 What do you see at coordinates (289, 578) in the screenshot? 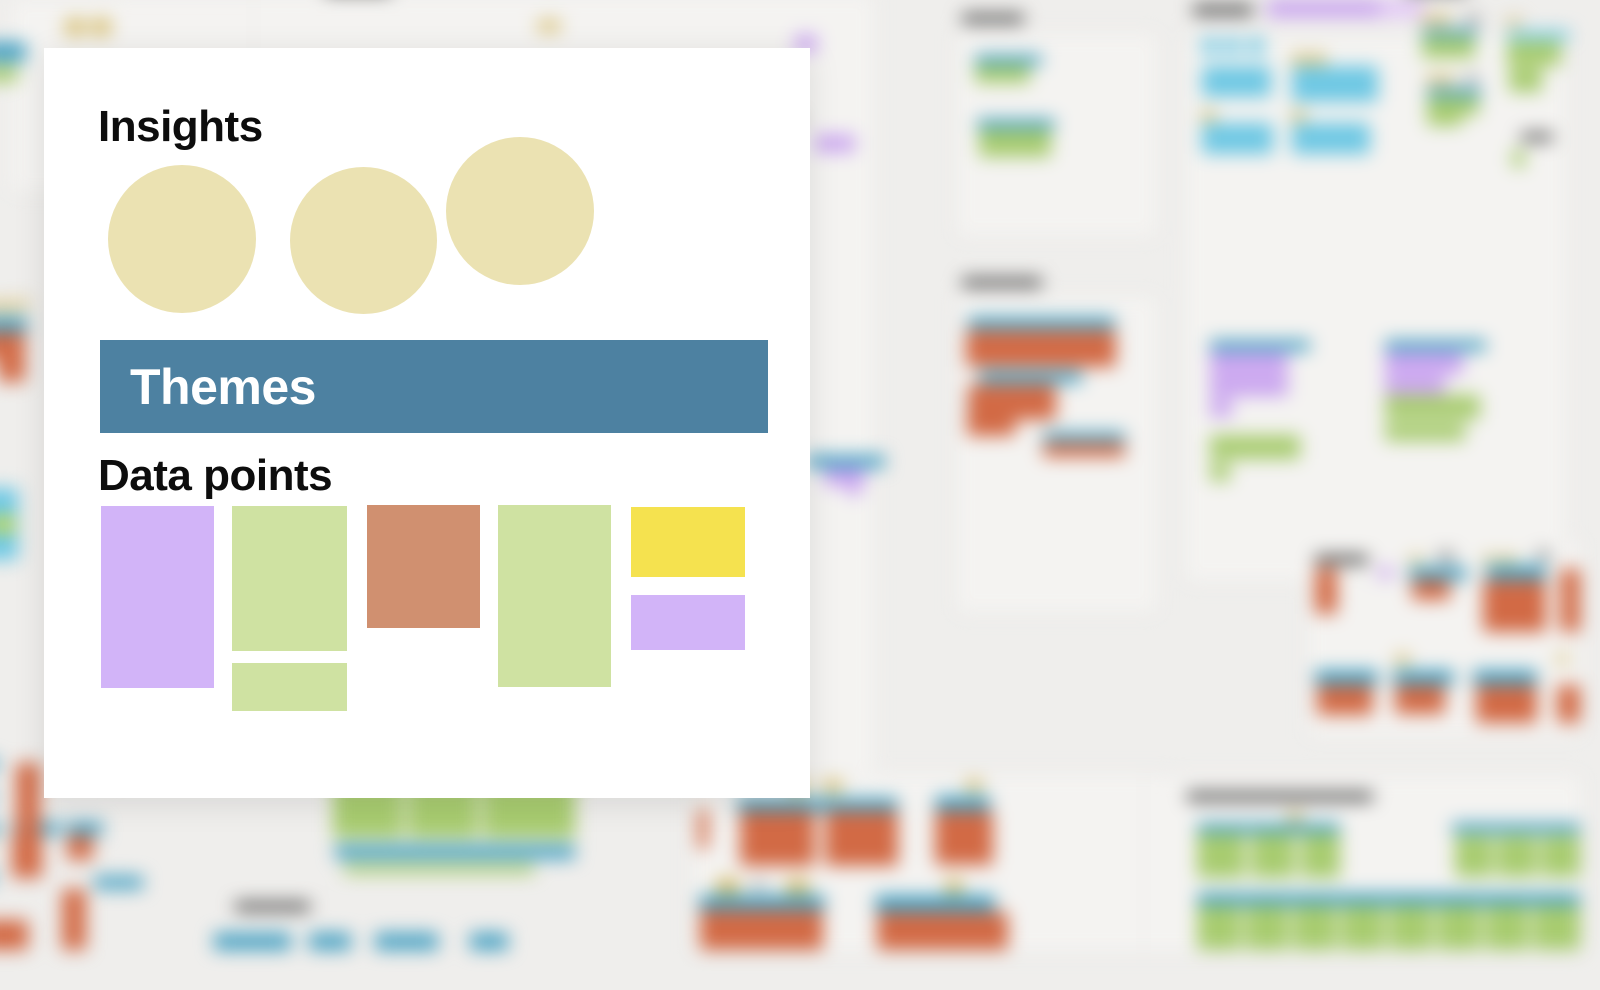
I see `data-point-green-tall` at bounding box center [289, 578].